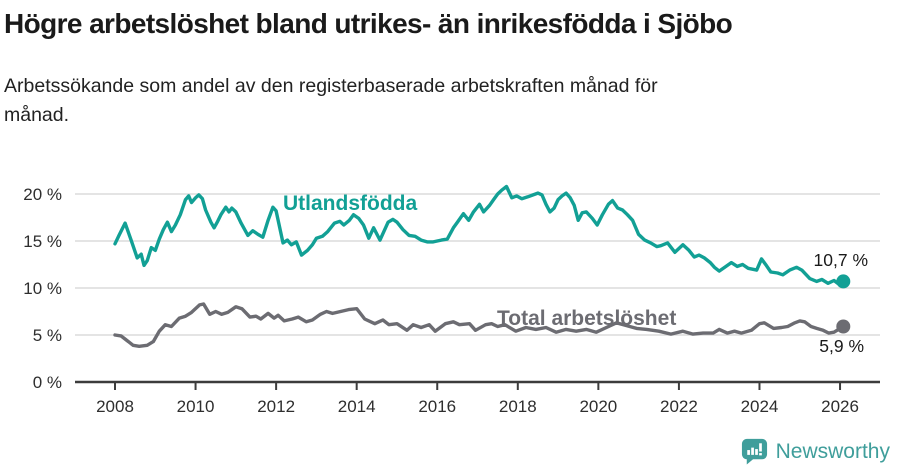  What do you see at coordinates (357, 406) in the screenshot?
I see `x-tick-label: 2014` at bounding box center [357, 406].